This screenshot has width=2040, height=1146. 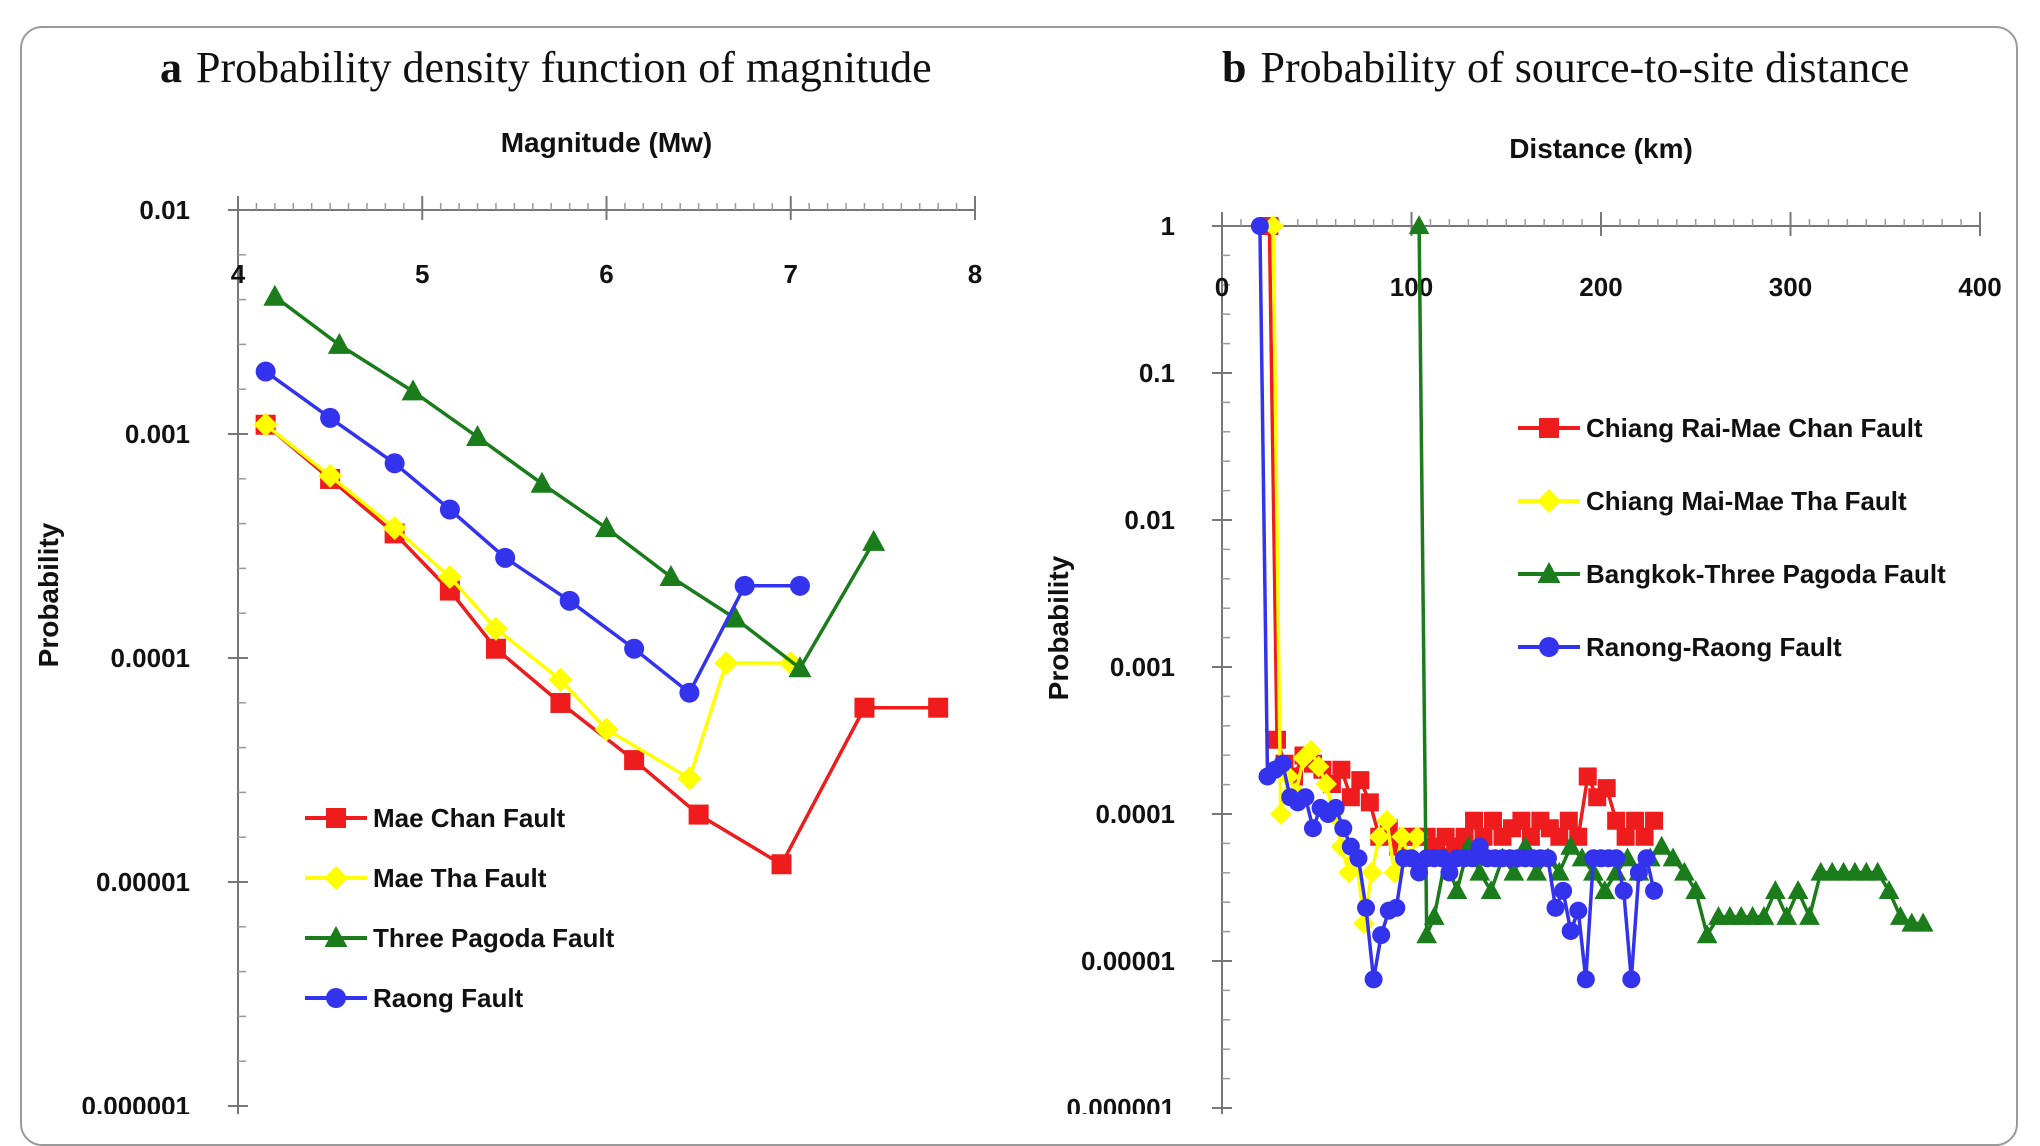 I want to click on legend-label: Mae Chan Fault, so click(x=469, y=818).